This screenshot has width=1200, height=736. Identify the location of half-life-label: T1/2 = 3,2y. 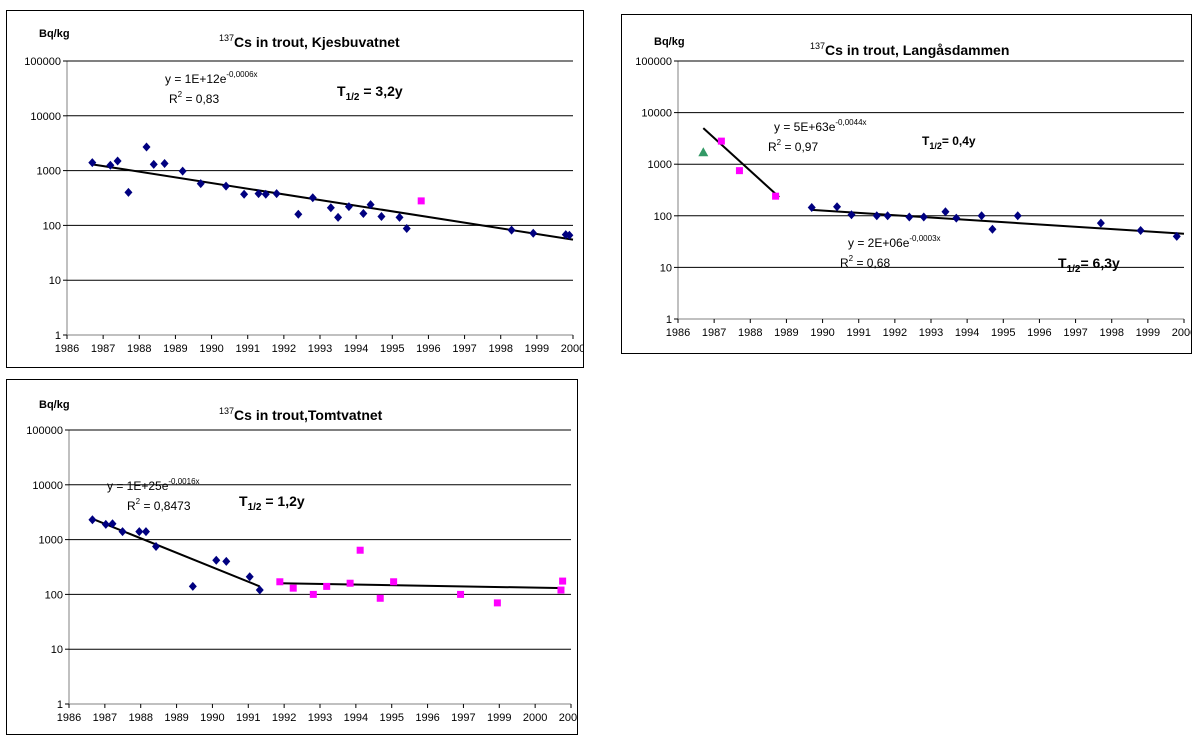
(370, 93).